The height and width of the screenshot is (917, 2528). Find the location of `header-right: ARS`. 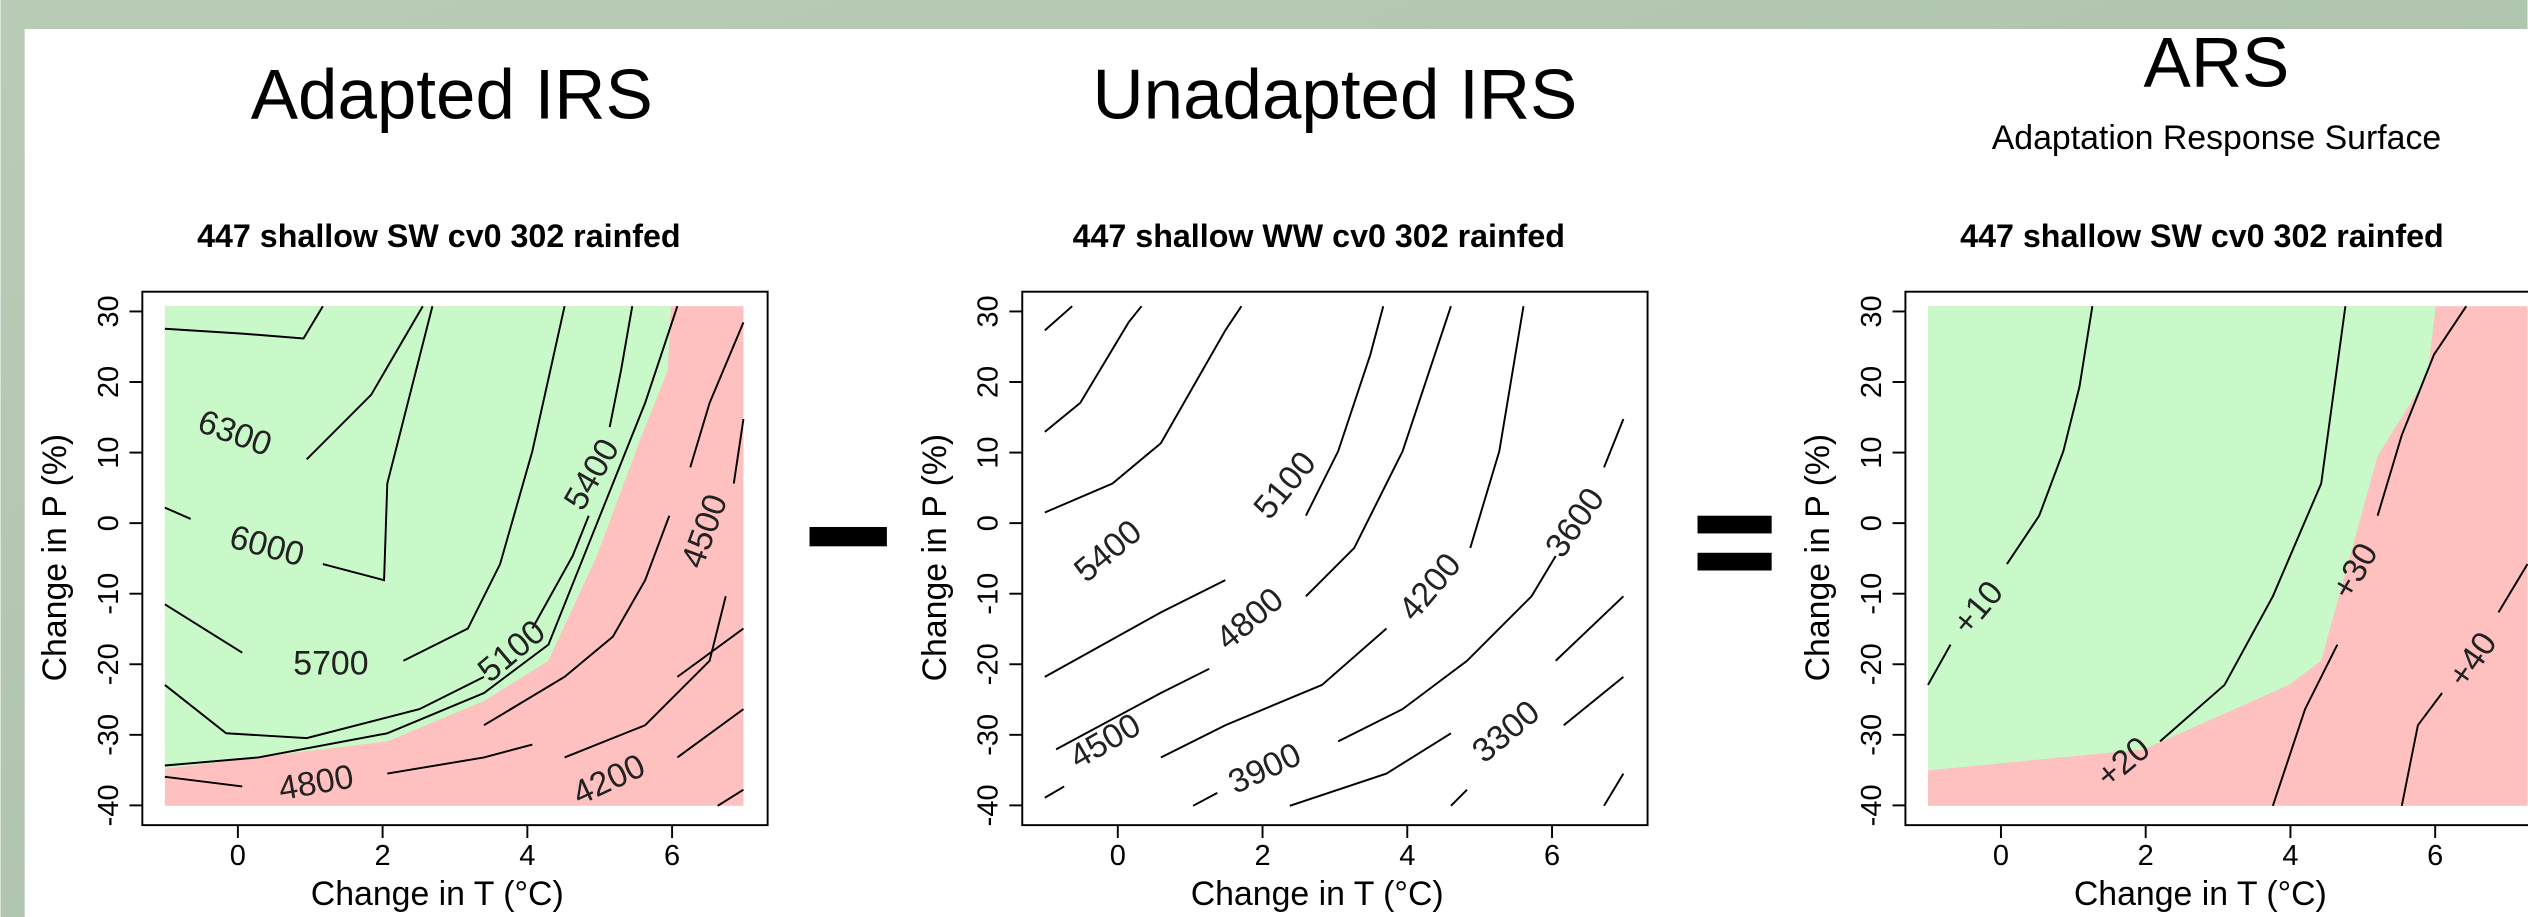

header-right: ARS is located at coordinates (2217, 62).